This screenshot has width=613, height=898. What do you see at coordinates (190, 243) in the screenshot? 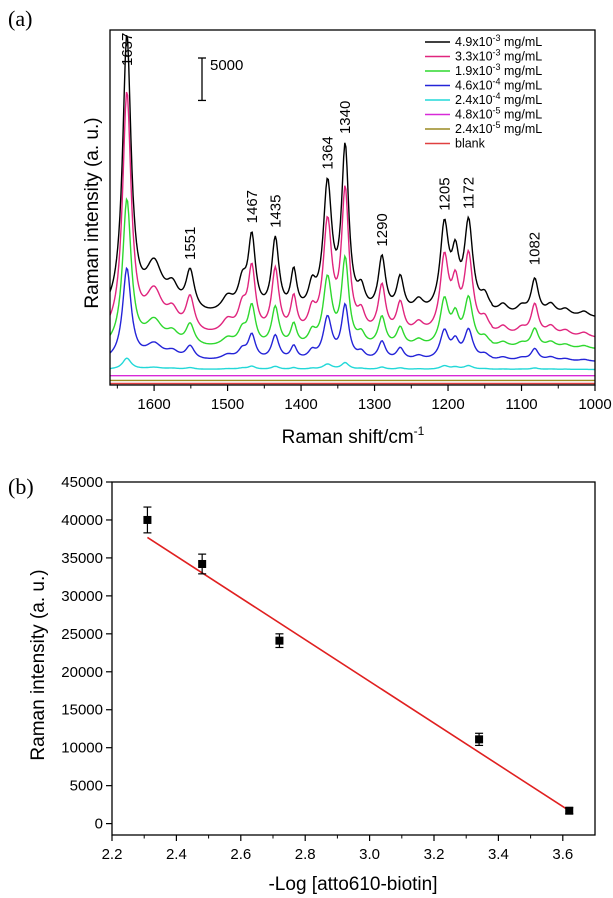
I see `peak-label: 1551` at bounding box center [190, 243].